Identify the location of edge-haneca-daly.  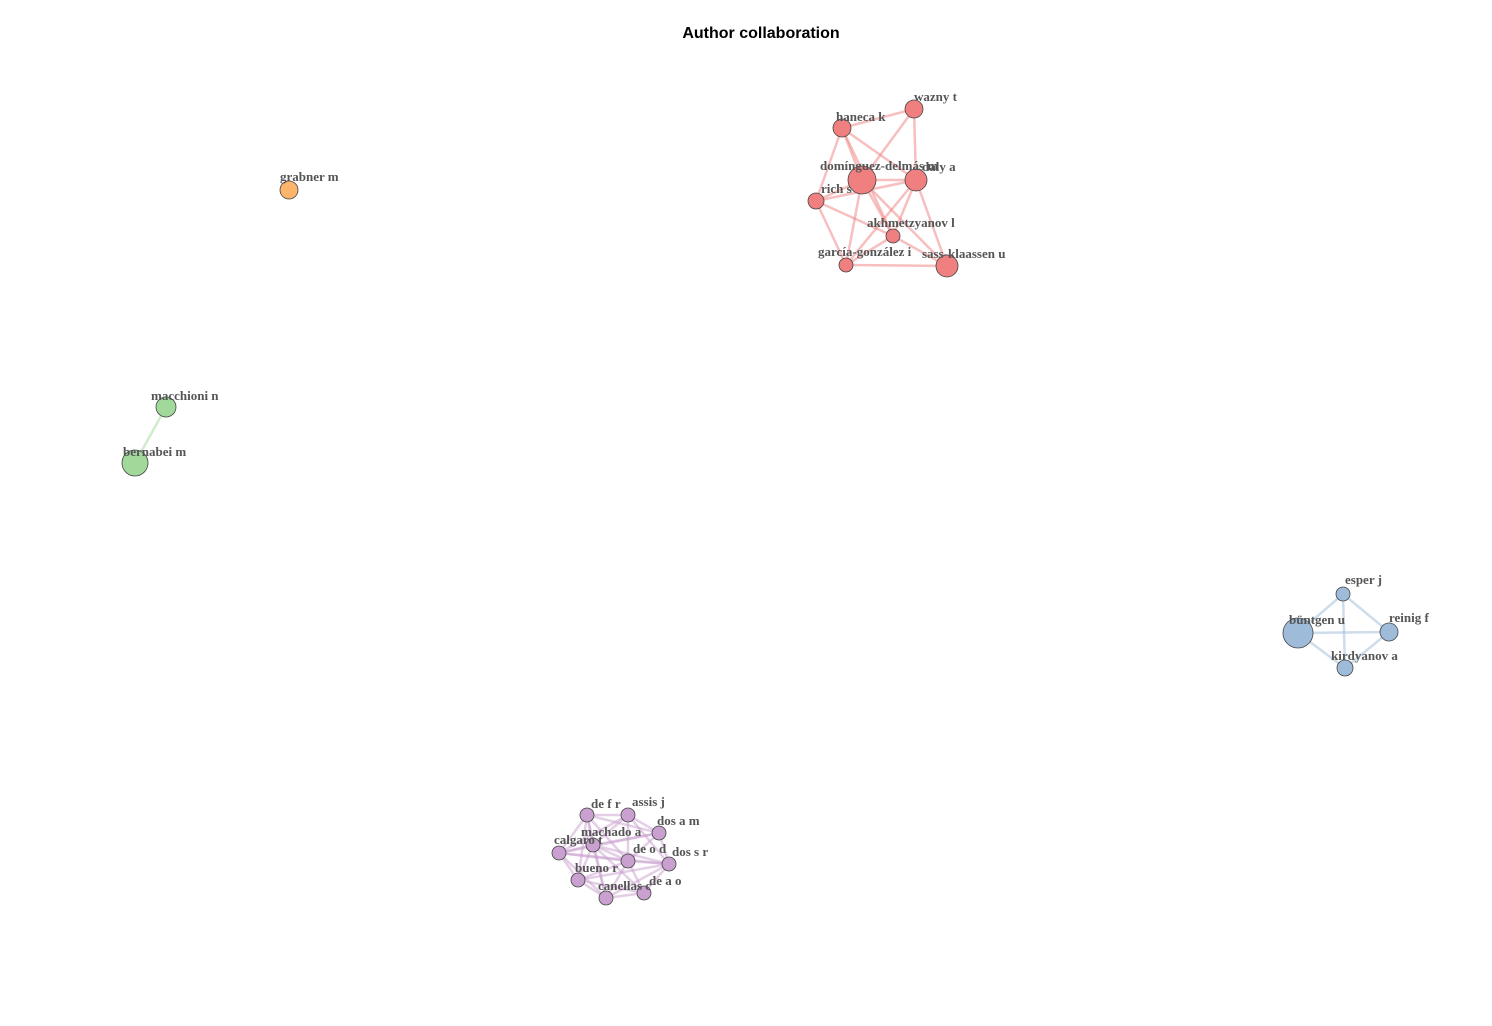
(879, 154).